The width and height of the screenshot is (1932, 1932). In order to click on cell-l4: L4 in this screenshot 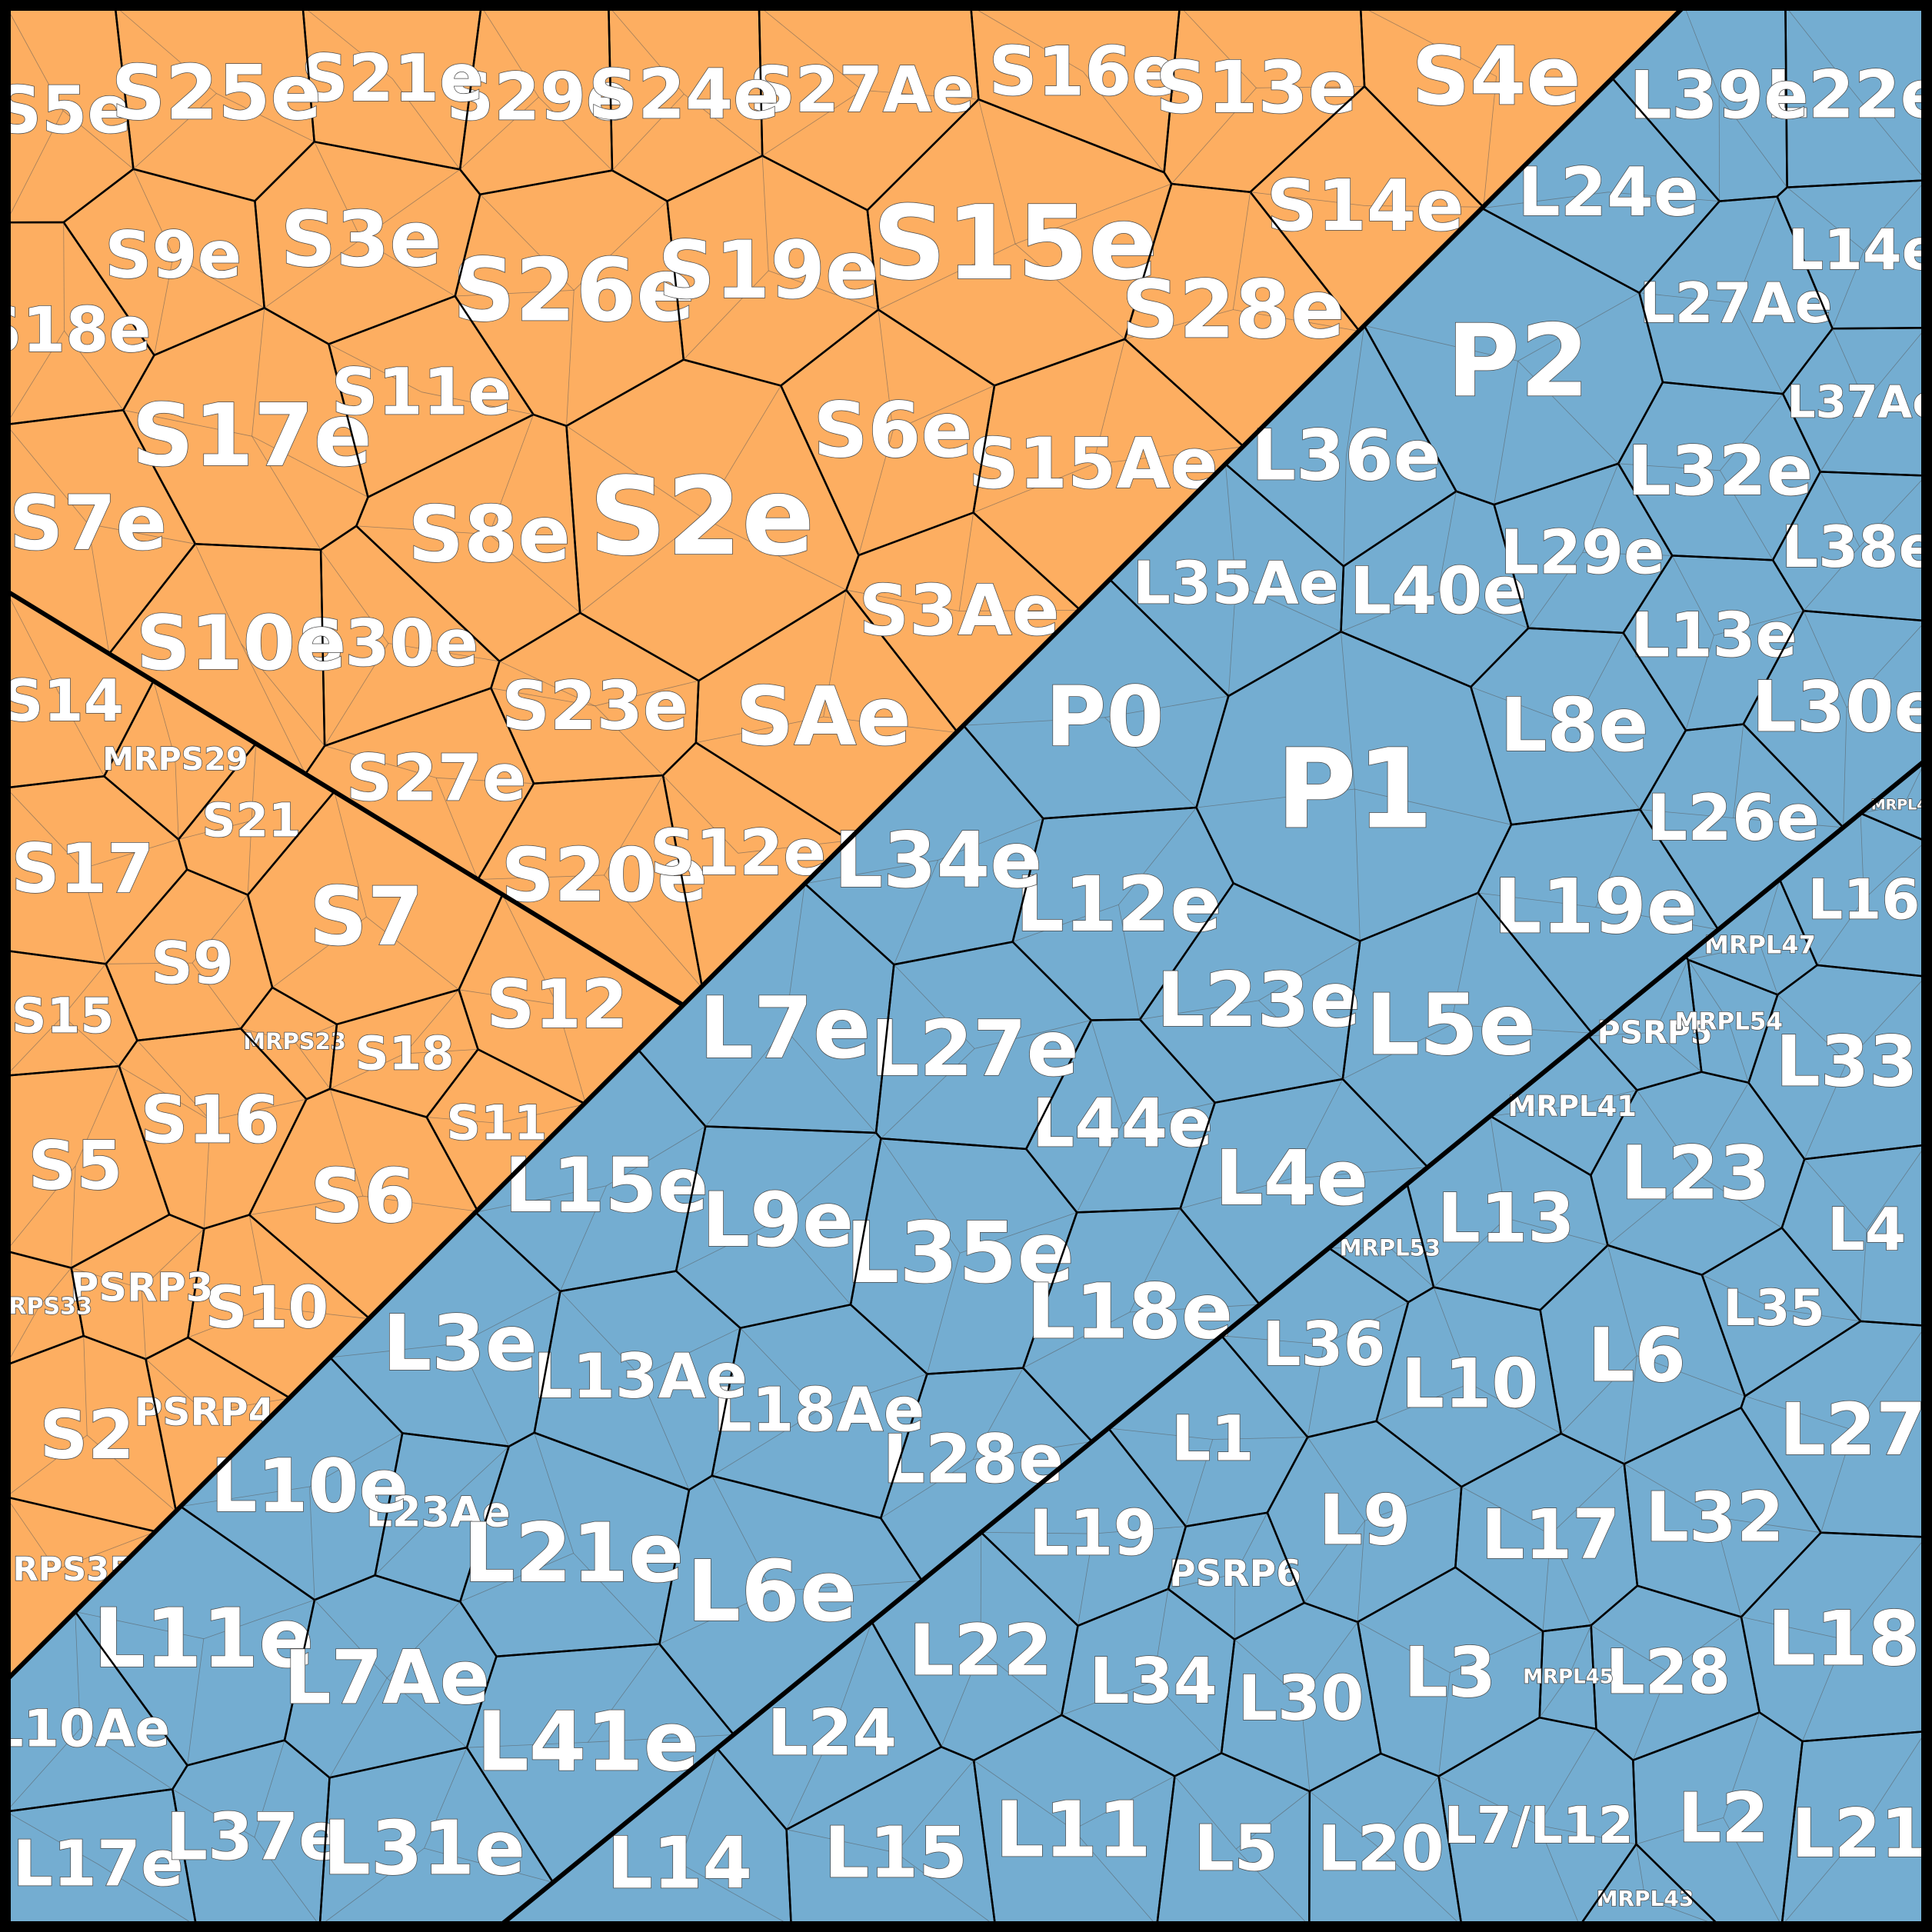, I will do `click(1853, 1235)`.